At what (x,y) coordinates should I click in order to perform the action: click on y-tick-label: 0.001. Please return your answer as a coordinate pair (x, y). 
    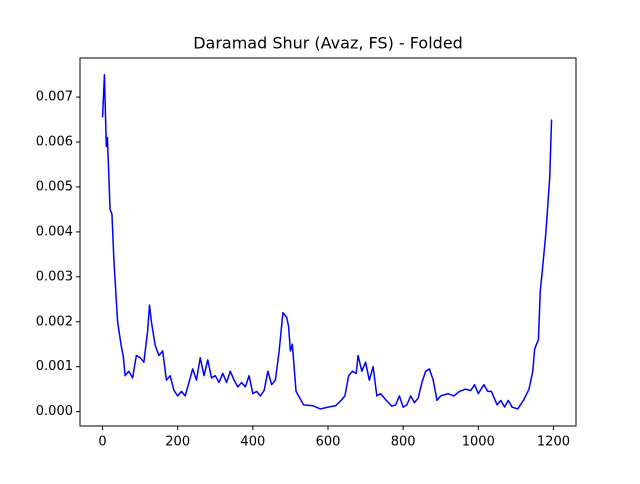
    Looking at the image, I should click on (54, 366).